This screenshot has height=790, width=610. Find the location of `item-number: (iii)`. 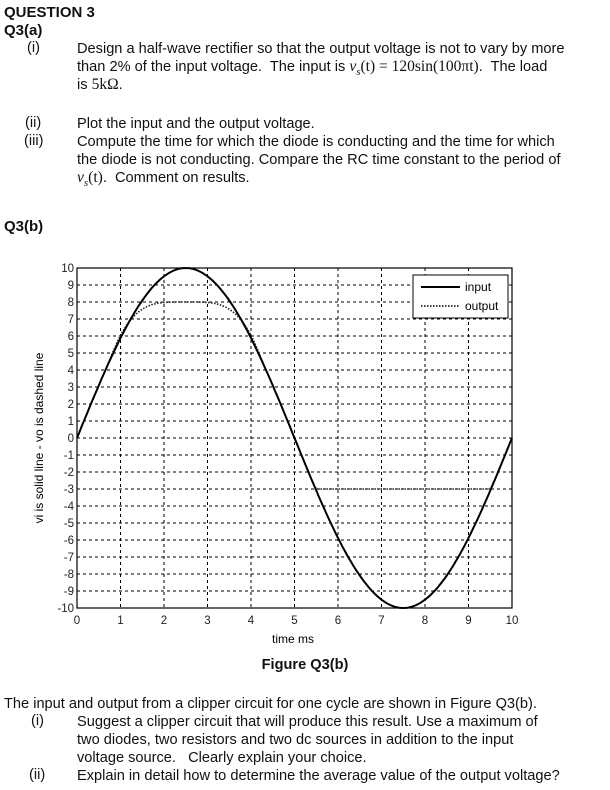

item-number: (iii) is located at coordinates (34, 141).